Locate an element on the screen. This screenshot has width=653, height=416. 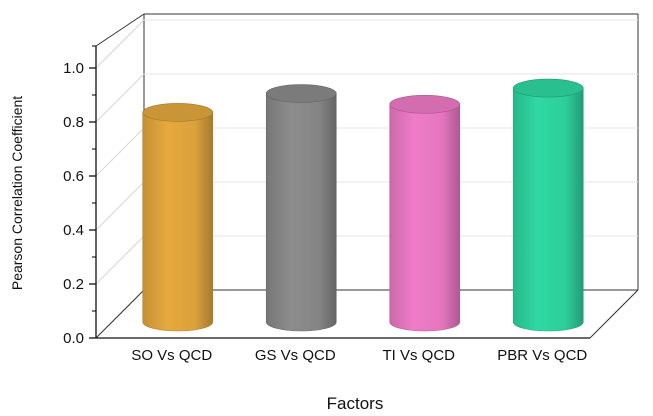
y-tick-label: 0.8 is located at coordinates (73, 122).